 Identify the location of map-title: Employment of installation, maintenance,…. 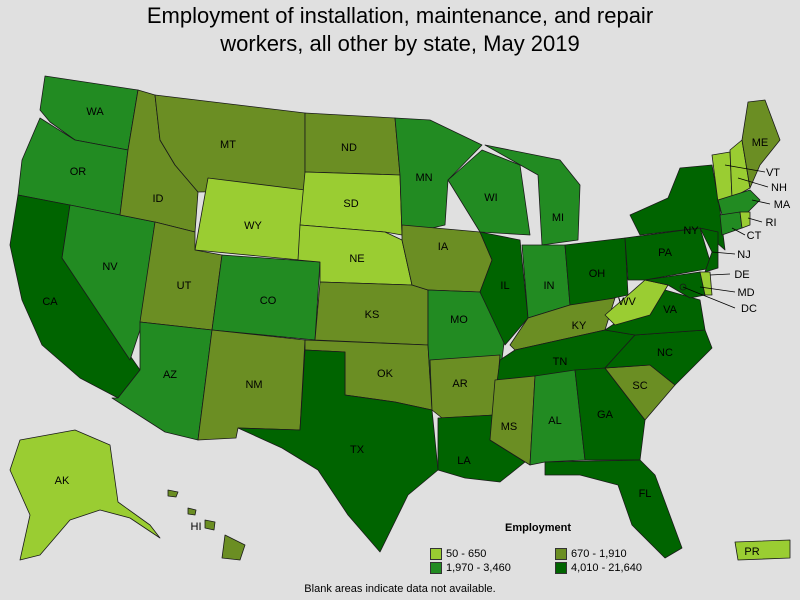
(400, 30).